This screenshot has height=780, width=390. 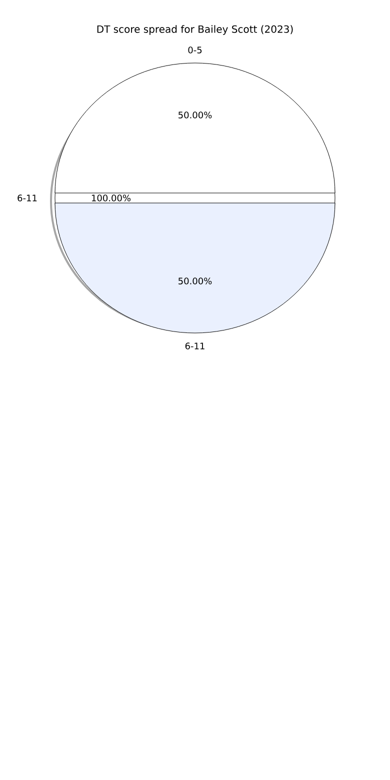 I want to click on data-label: 100.00%, so click(x=111, y=198).